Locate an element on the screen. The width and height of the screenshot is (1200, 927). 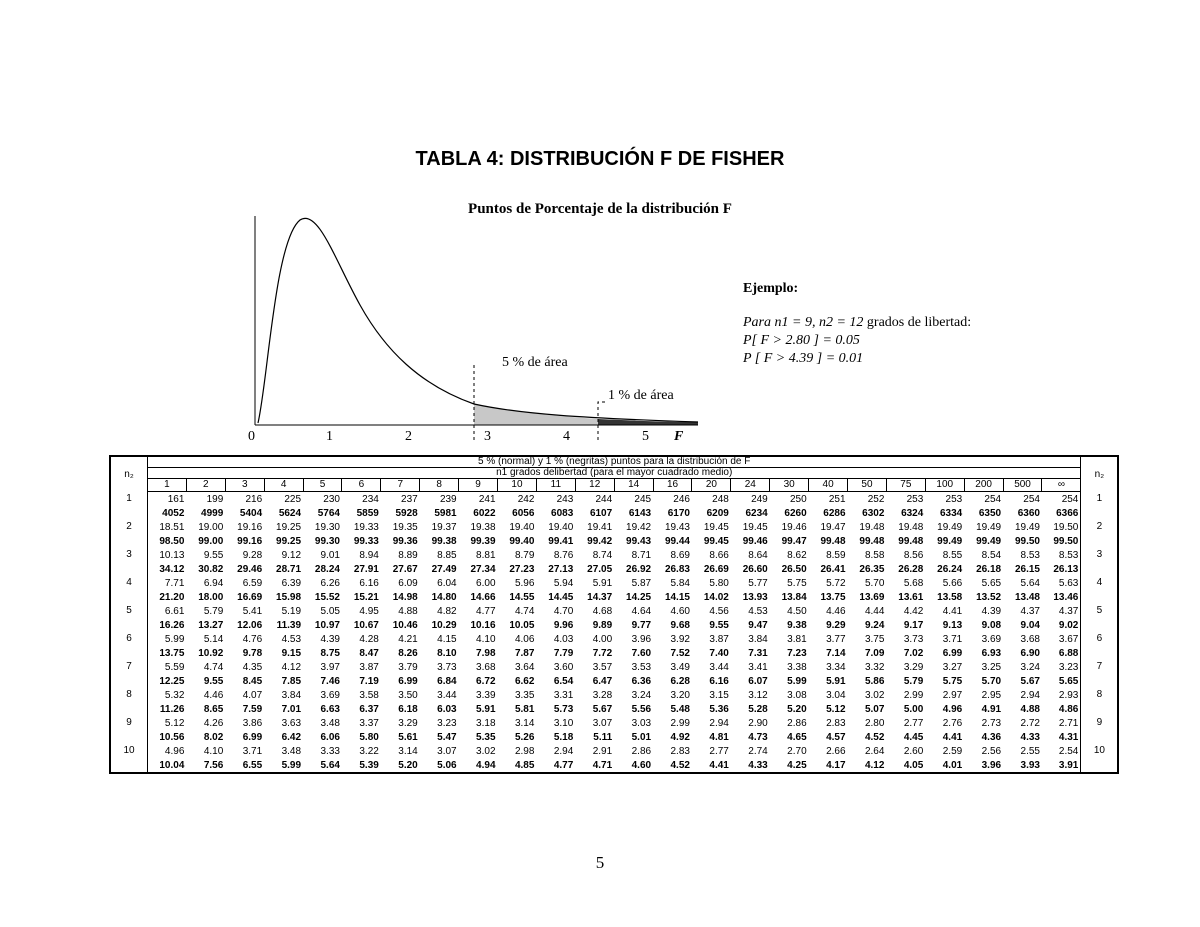
cell: 7.87 is located at coordinates (524, 653).